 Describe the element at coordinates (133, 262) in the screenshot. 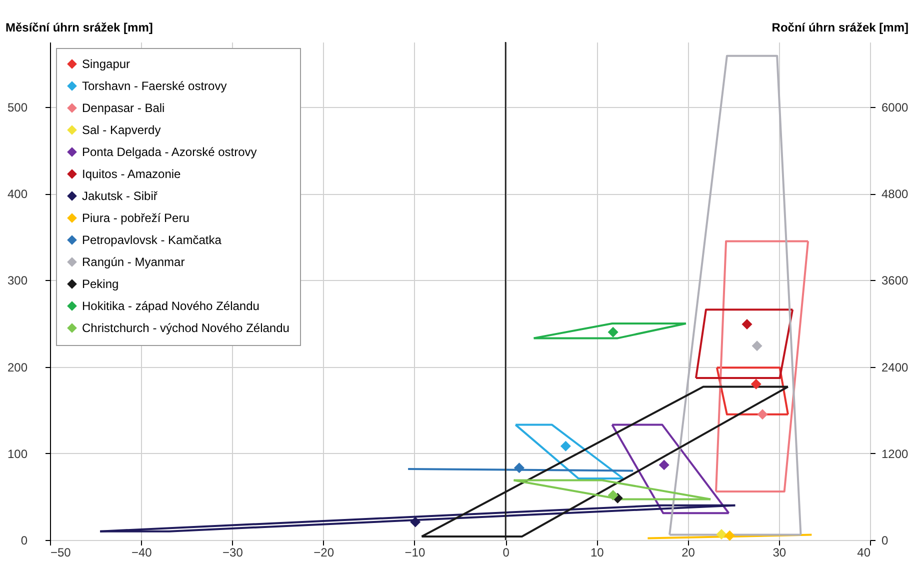

I see `legend-label: Rangún - Myanmar` at that location.